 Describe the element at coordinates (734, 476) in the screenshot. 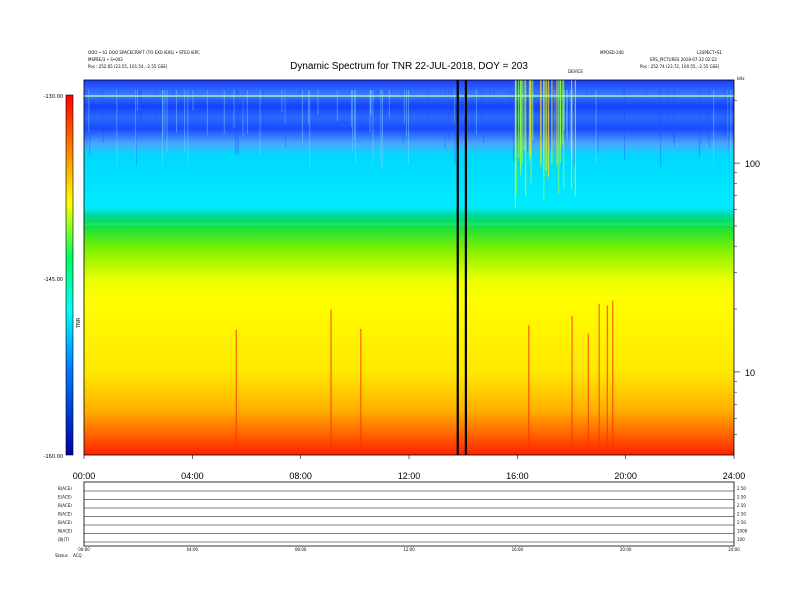

I see `x-tick-label: 24:00` at that location.